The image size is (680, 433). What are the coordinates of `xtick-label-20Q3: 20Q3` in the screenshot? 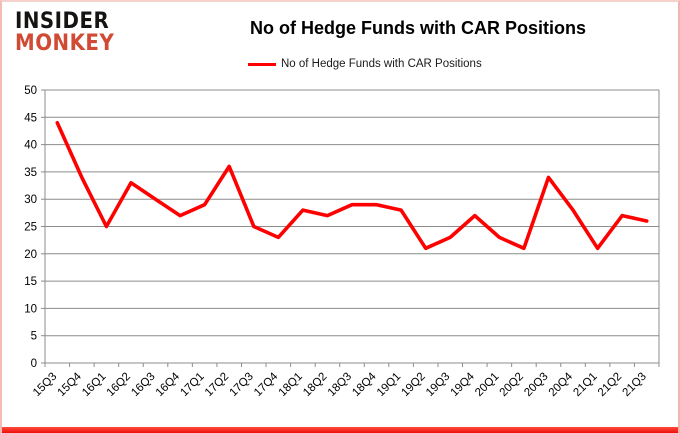 It's located at (536, 385).